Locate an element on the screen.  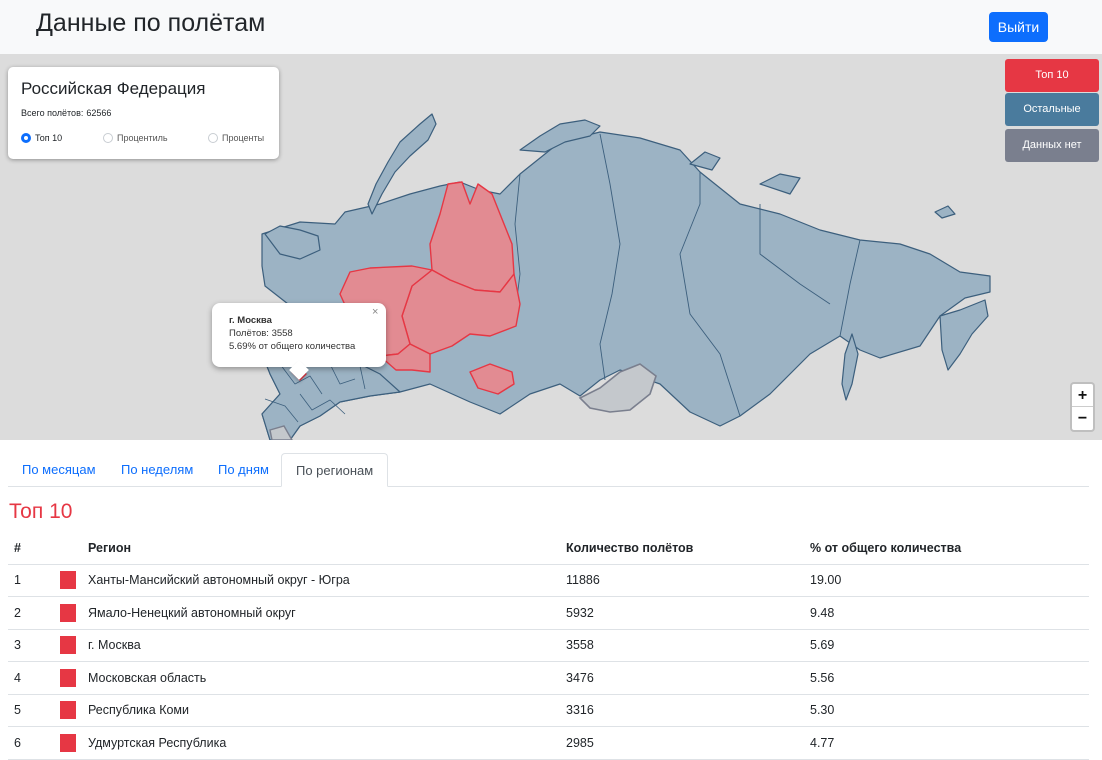
column-header-count: Количество полётов is located at coordinates (682, 548).